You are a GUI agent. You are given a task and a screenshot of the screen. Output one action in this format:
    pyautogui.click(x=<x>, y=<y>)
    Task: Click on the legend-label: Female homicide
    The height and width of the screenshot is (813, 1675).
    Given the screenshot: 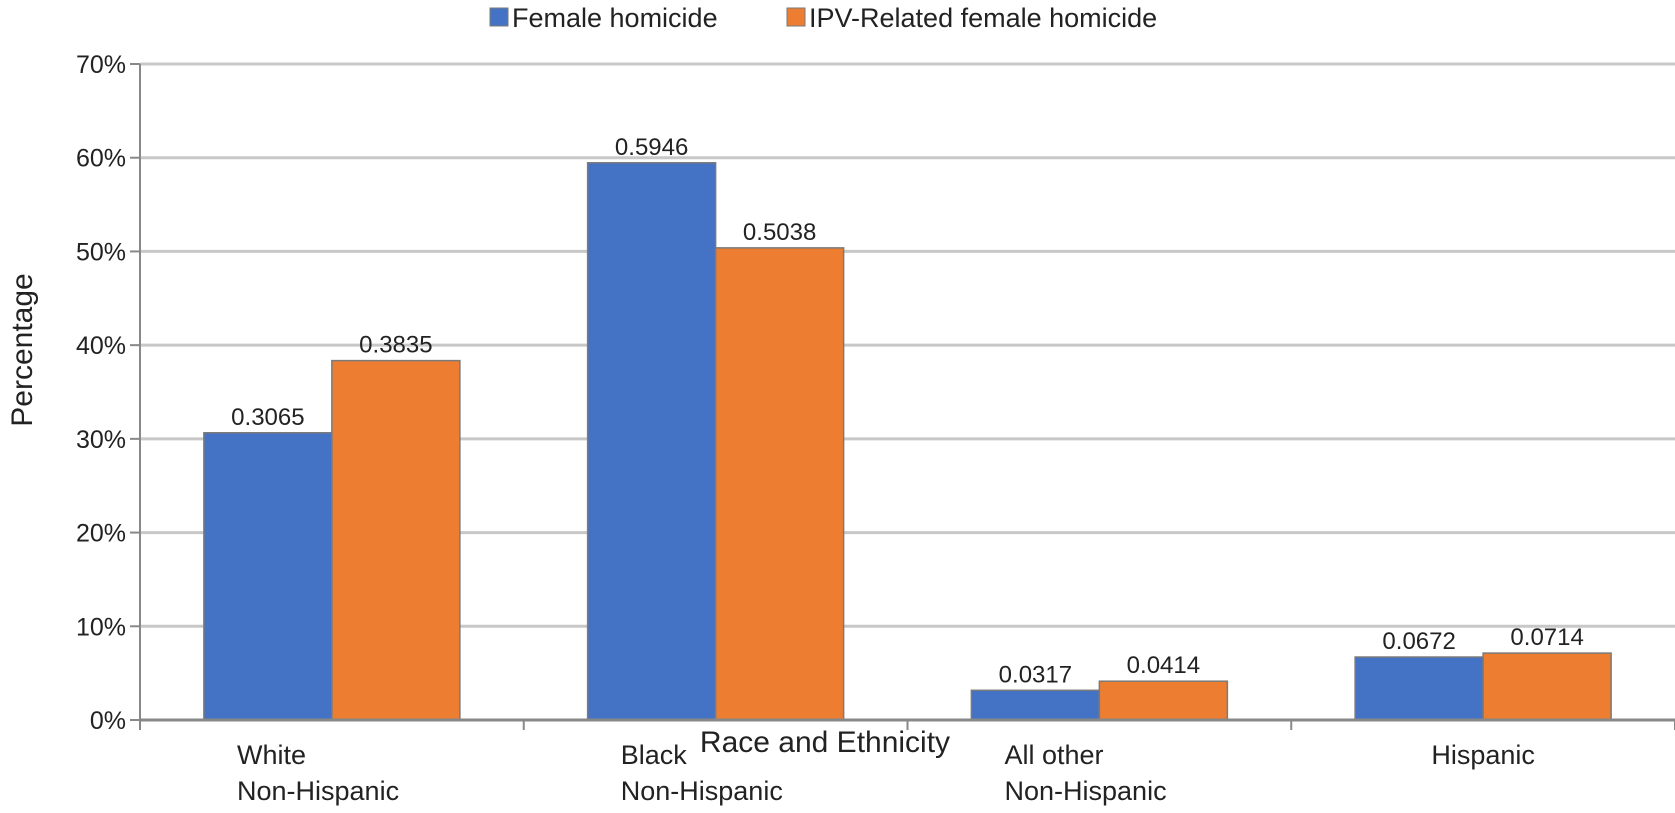 What is the action you would take?
    pyautogui.click(x=615, y=18)
    